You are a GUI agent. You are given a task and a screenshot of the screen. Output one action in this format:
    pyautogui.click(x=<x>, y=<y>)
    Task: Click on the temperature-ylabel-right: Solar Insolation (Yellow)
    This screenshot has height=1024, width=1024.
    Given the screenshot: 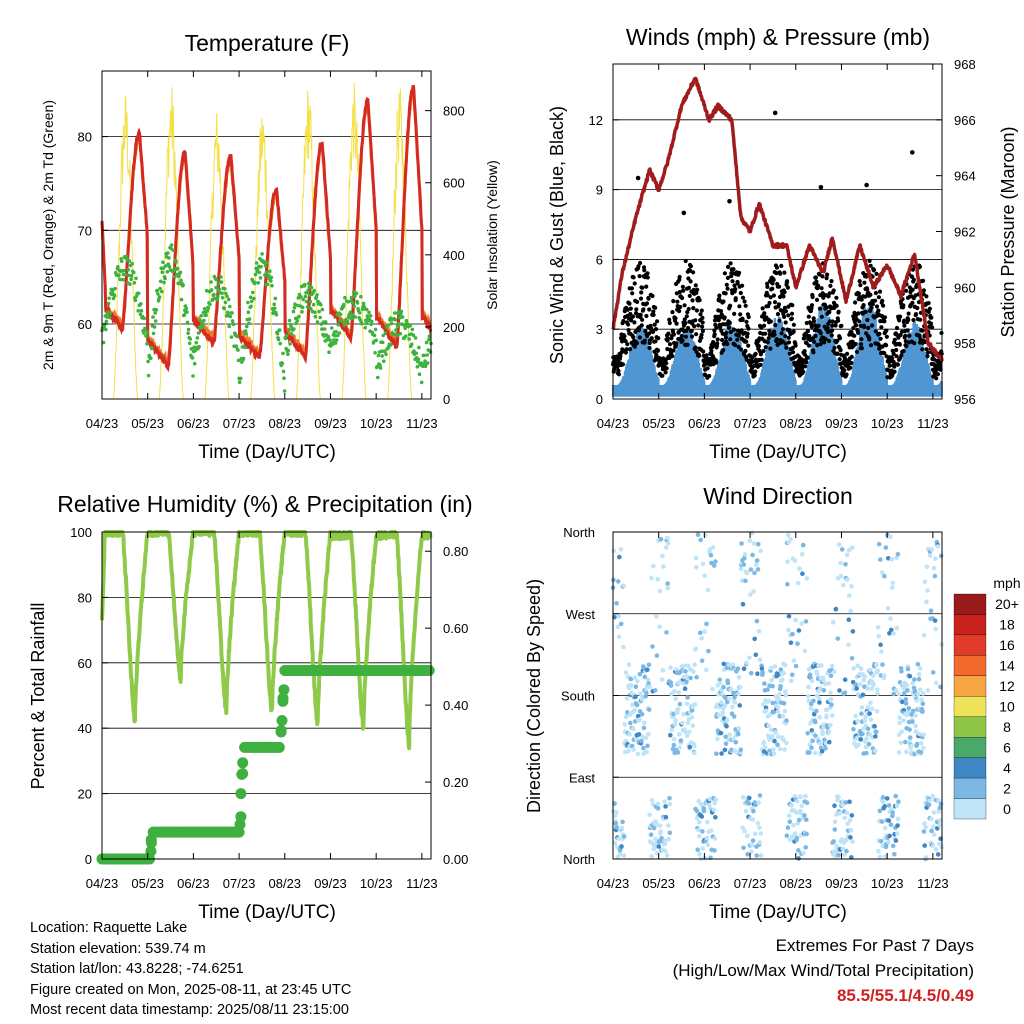 What is the action you would take?
    pyautogui.click(x=492, y=235)
    